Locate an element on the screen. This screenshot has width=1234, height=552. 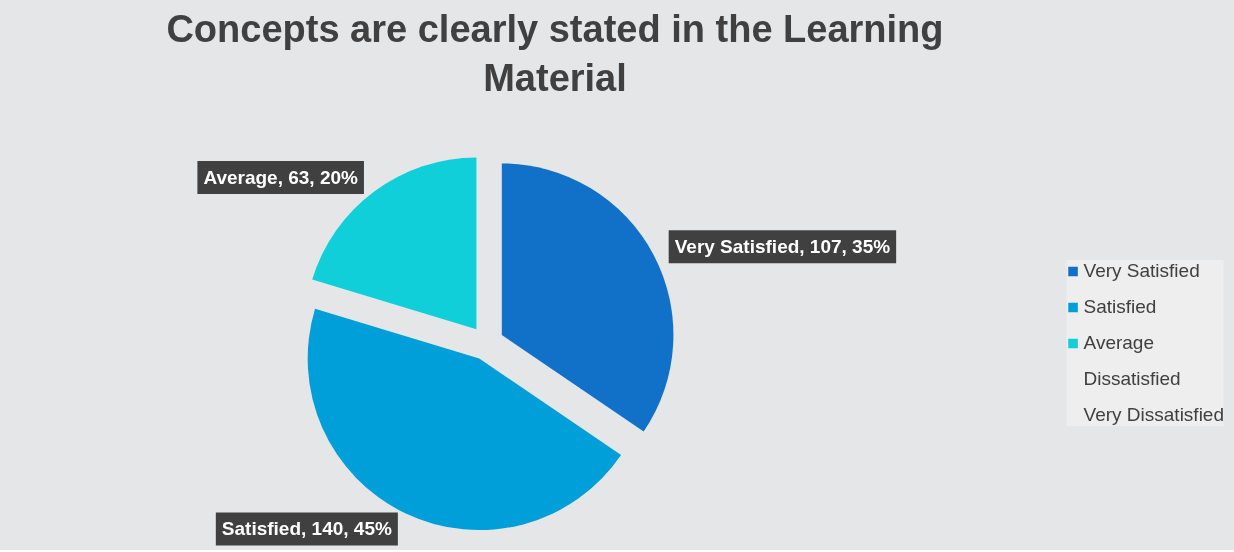
category-label: Dissatisfied is located at coordinates (1132, 378).